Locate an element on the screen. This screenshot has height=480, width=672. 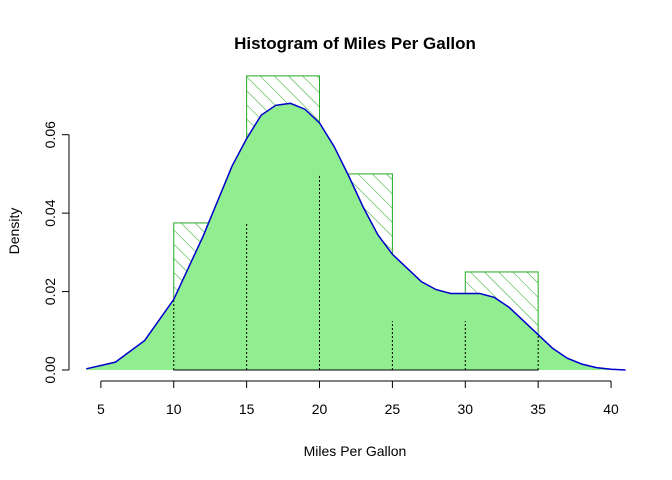
chart-title: Histogram of Miles Per Gallon is located at coordinates (355, 43).